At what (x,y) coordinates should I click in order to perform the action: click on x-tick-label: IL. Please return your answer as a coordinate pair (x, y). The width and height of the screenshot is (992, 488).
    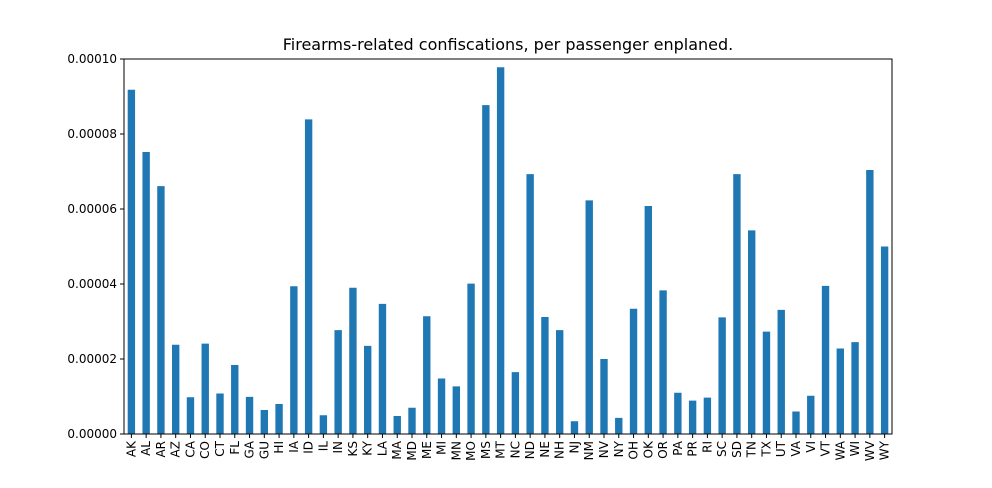
    Looking at the image, I should click on (323, 446).